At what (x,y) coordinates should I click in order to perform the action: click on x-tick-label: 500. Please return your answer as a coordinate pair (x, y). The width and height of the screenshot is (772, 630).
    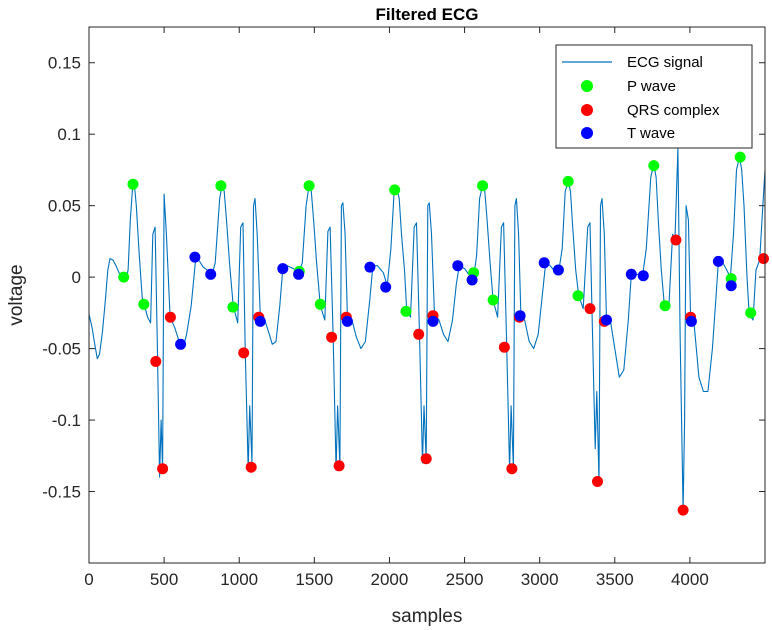
    Looking at the image, I should click on (164, 579).